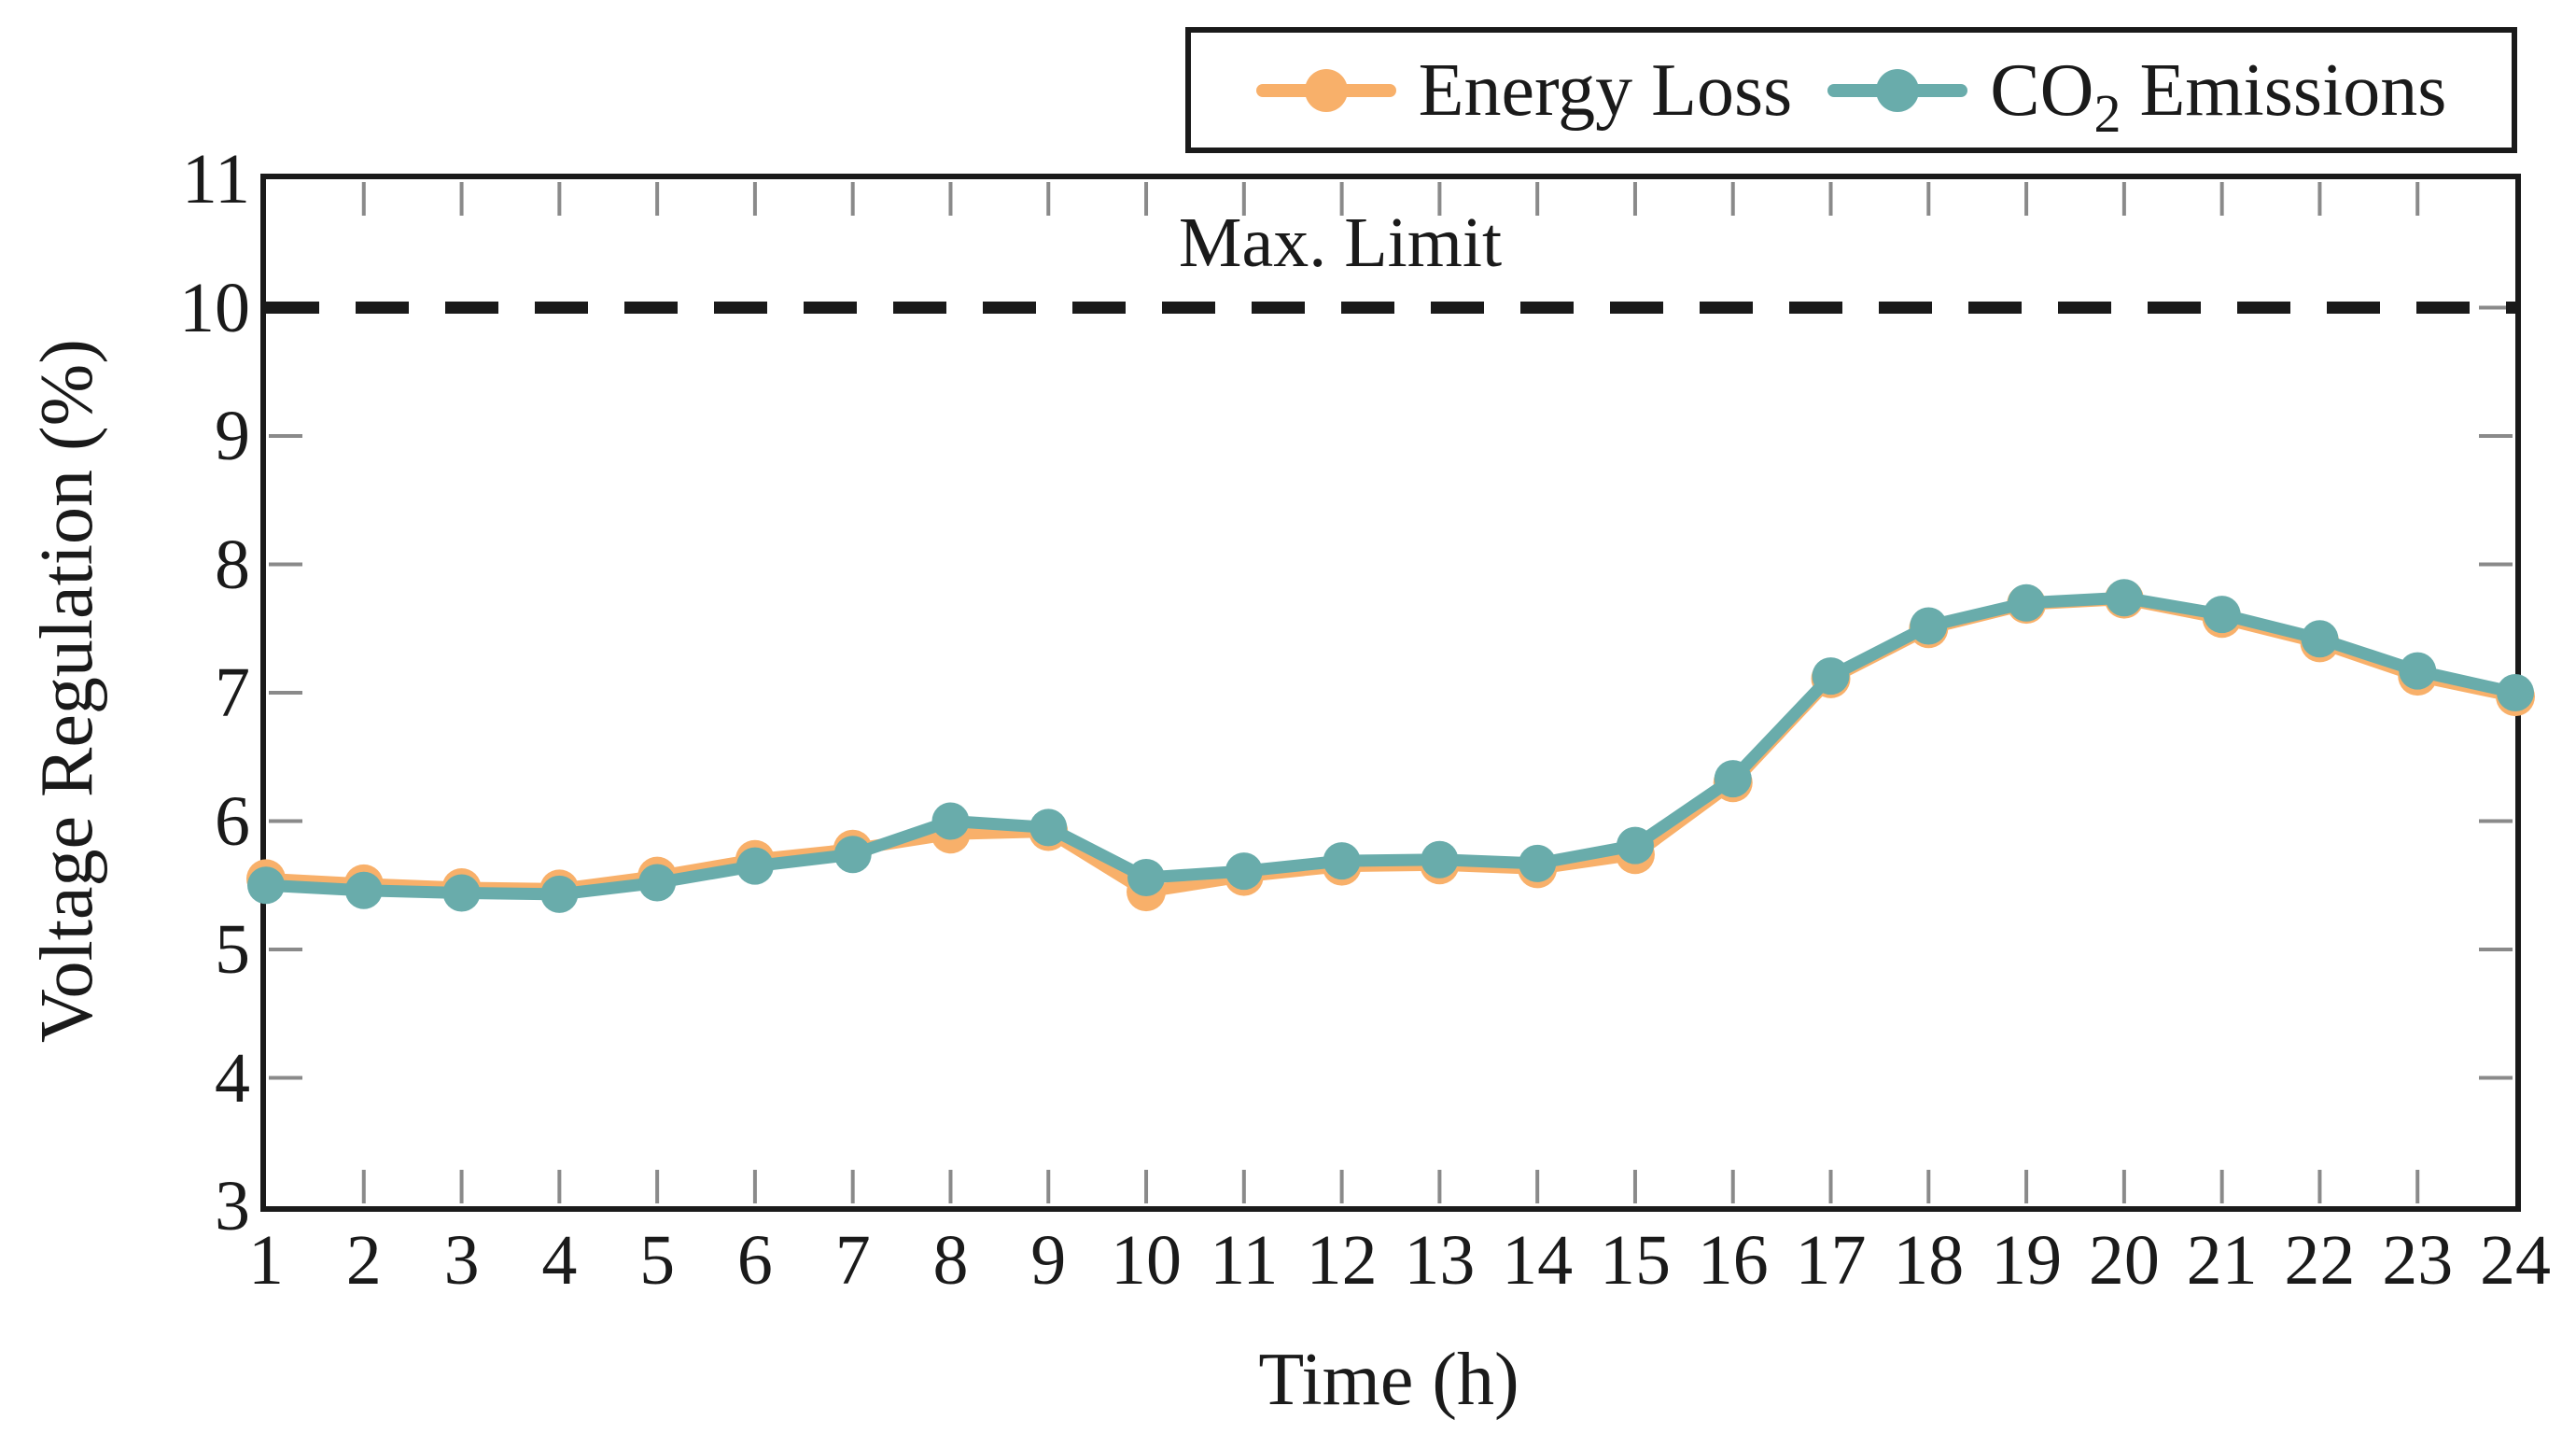 This screenshot has height=1434, width=2576. Describe the element at coordinates (1244, 1260) in the screenshot. I see `x-tick-label-11: 11` at that location.